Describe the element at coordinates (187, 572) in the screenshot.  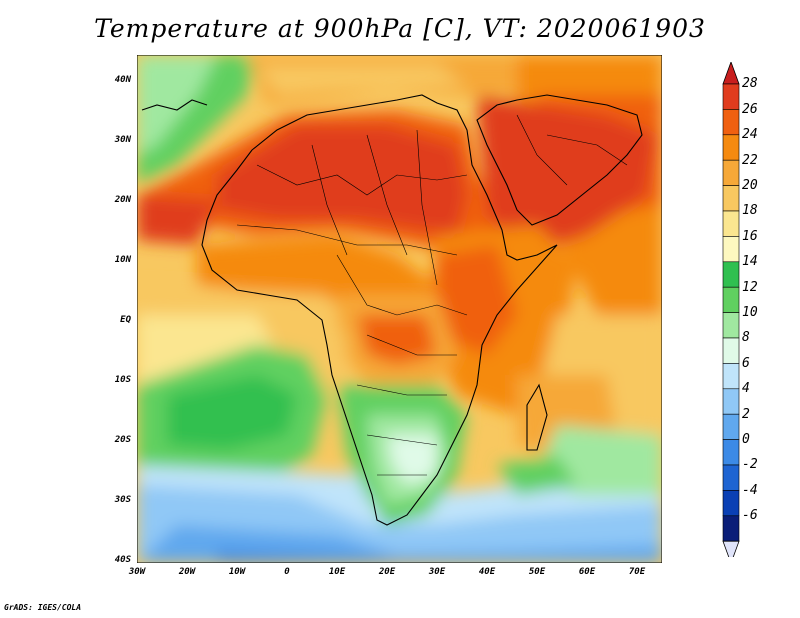
I see `lon-tick-label: 20W` at that location.